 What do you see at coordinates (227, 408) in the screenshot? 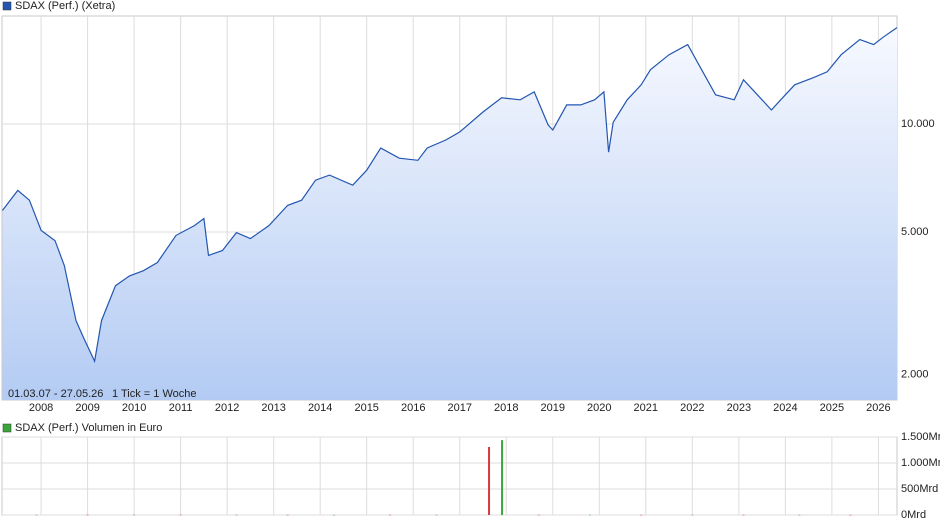
I see `x-tick-label: 2012` at bounding box center [227, 408].